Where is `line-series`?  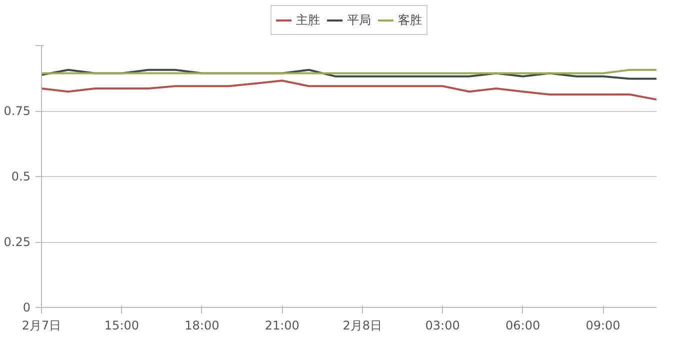
line-series is located at coordinates (349, 90).